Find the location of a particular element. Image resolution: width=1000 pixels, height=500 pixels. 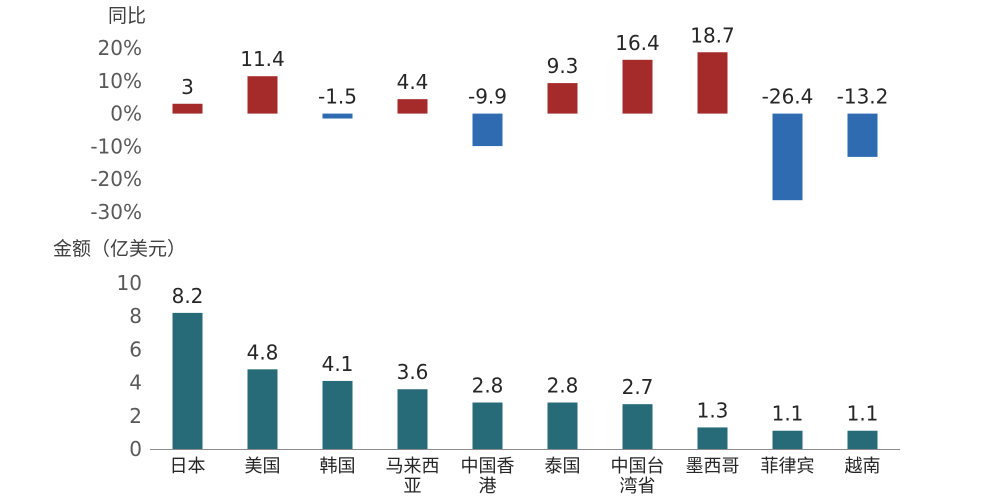

top-bar-菲律宾 is located at coordinates (787, 157).